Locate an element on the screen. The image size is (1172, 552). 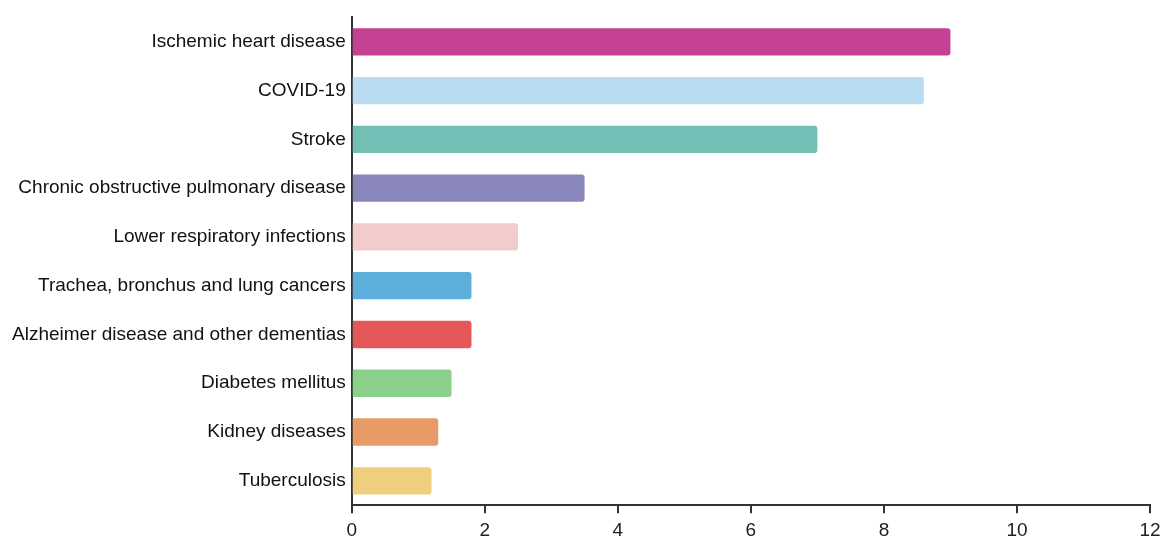
y-tick-label: Lower respiratory infections is located at coordinates (229, 236).